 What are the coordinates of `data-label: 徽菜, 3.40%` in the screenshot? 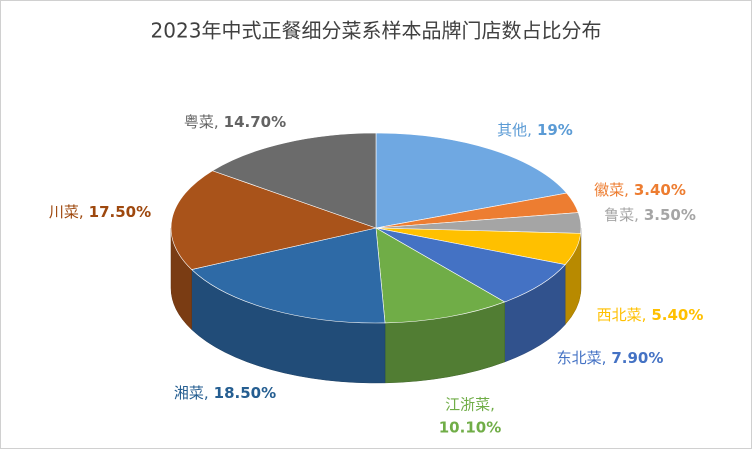 It's located at (640, 190).